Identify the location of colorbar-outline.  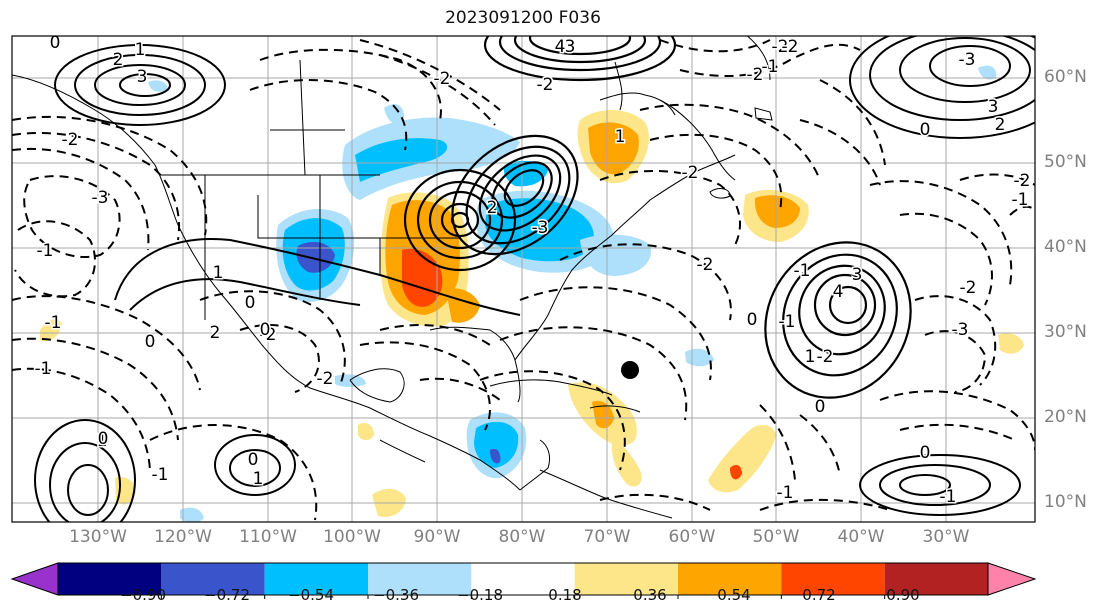
(523, 579).